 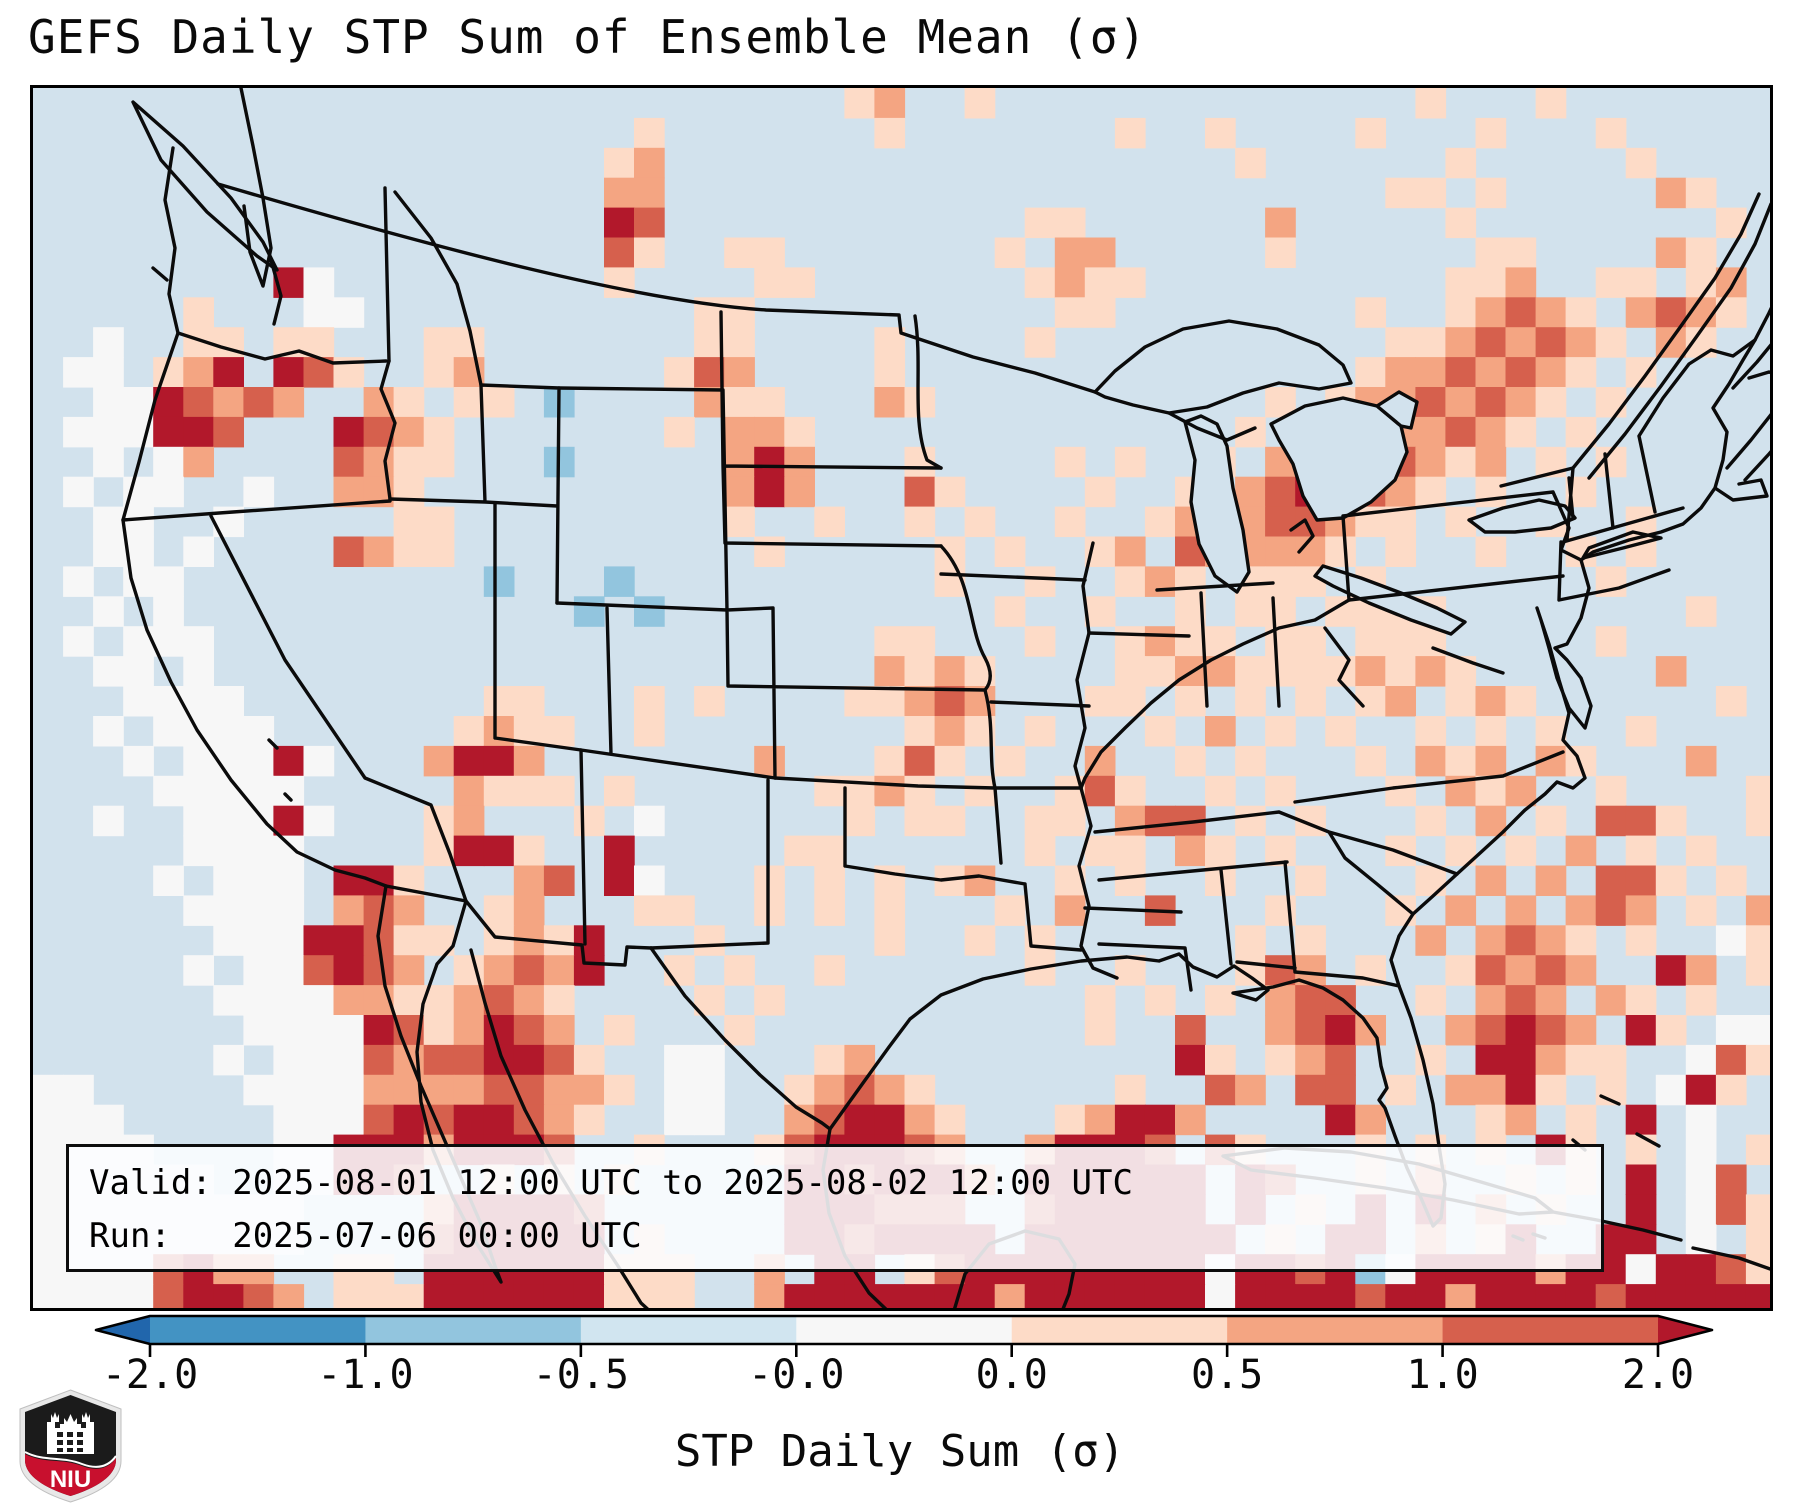 I want to click on colorbar-tick-label: -1.0, so click(x=365, y=1375).